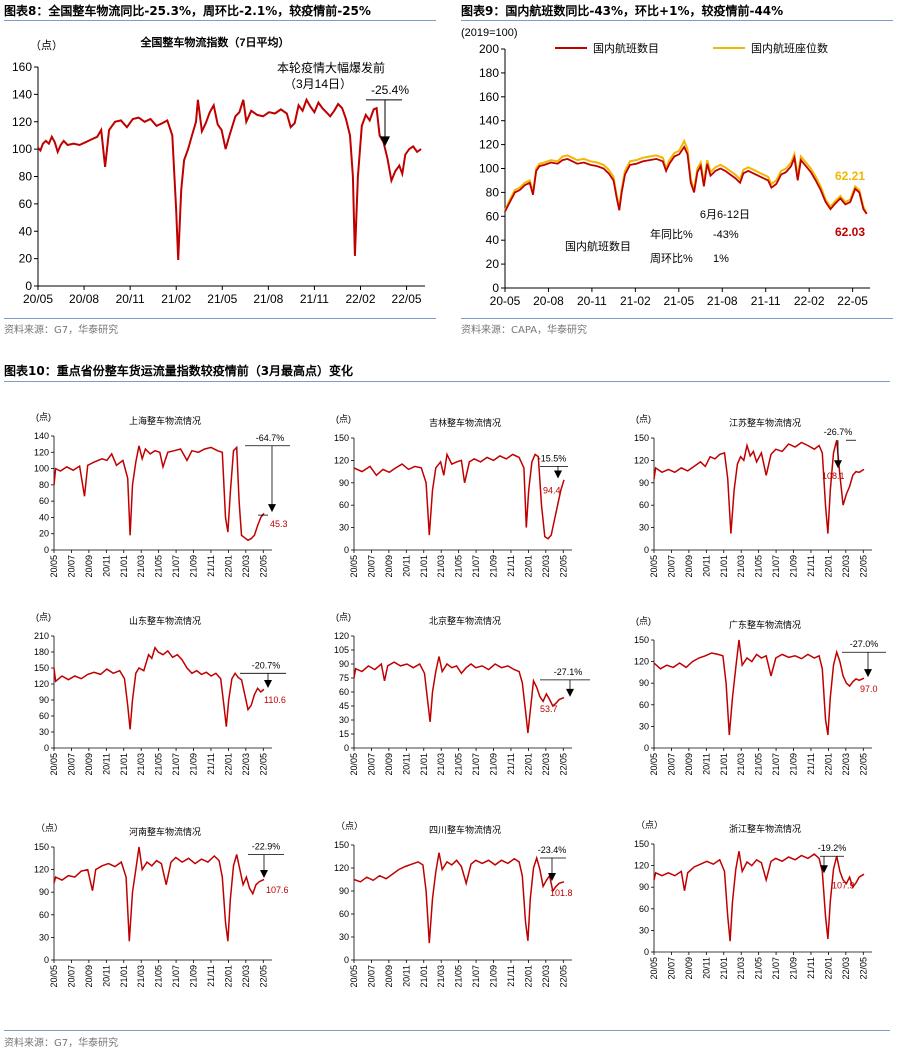 The width and height of the screenshot is (901, 1054). I want to click on sc-x-tick-label: 22/05, so click(563, 976).